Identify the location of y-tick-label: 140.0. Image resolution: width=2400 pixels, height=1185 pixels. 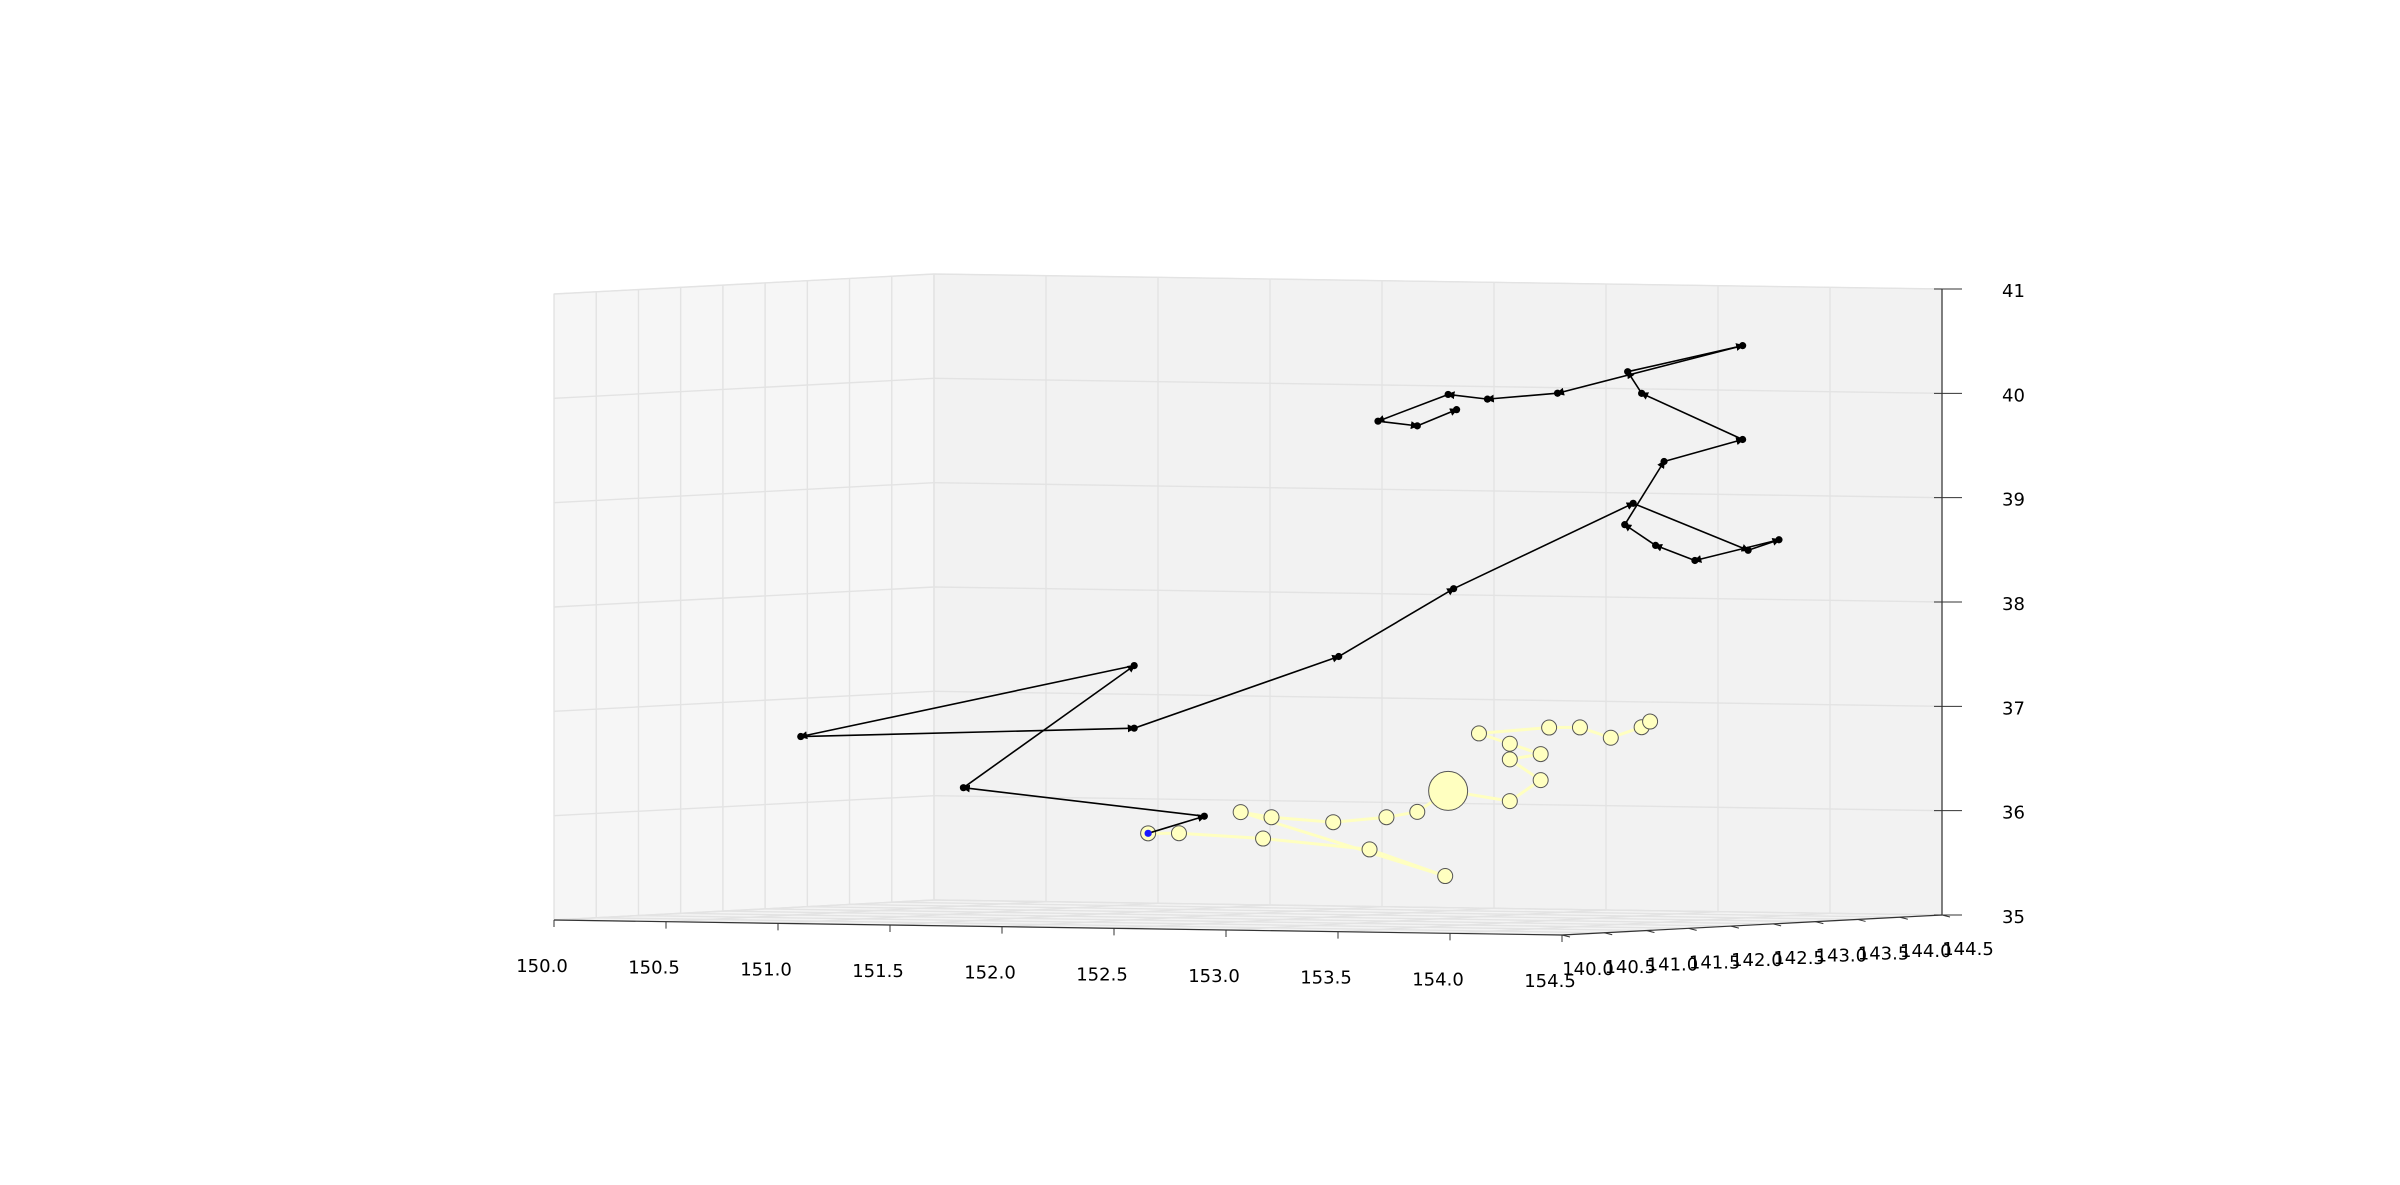
(1588, 969).